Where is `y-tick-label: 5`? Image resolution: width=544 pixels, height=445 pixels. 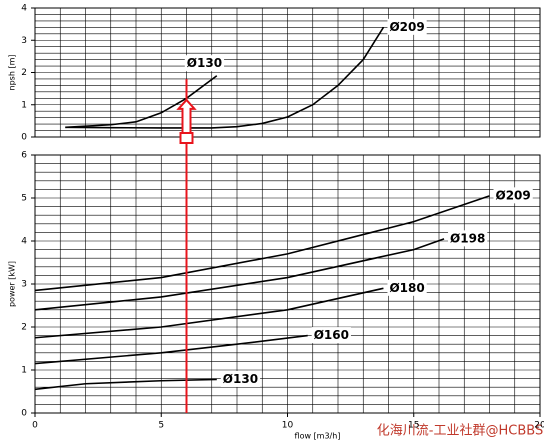
y-tick-label: 5 is located at coordinates (24, 199).